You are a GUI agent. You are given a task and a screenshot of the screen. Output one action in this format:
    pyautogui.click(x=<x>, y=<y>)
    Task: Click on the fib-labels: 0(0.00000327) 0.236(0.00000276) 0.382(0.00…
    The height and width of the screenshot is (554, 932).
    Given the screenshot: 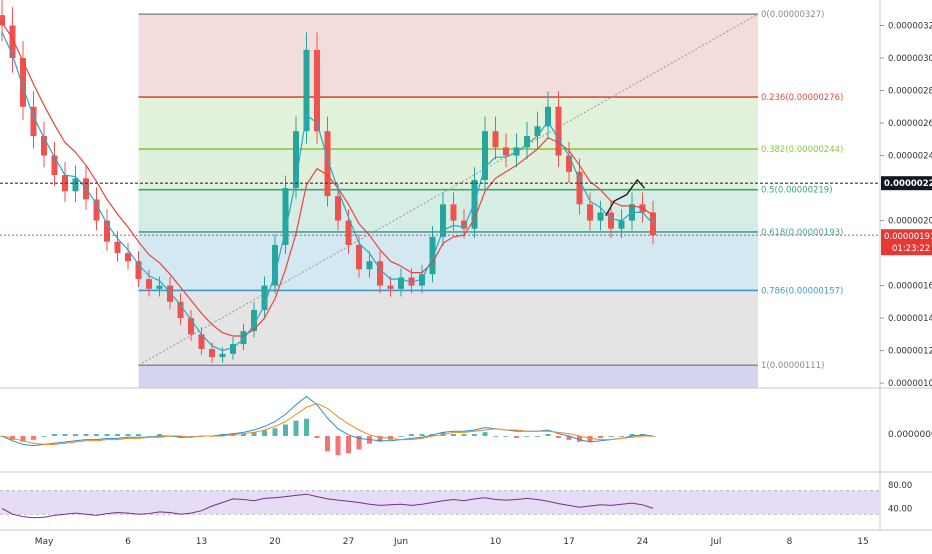 What is the action you would take?
    pyautogui.click(x=802, y=190)
    